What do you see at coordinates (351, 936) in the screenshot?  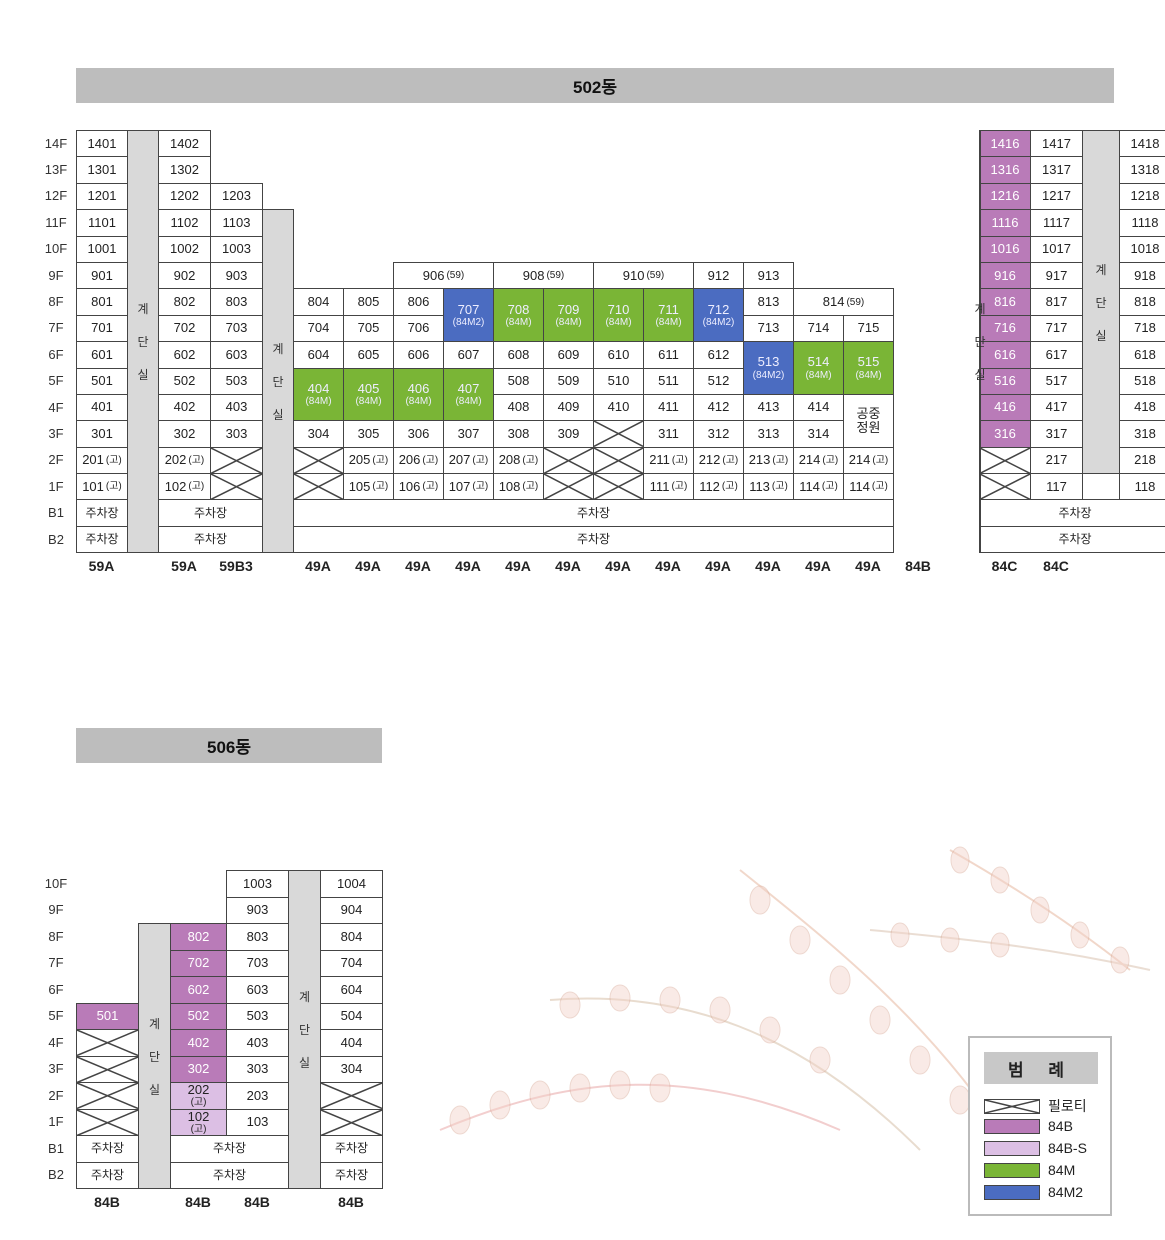 I see `unit-number: 804` at bounding box center [351, 936].